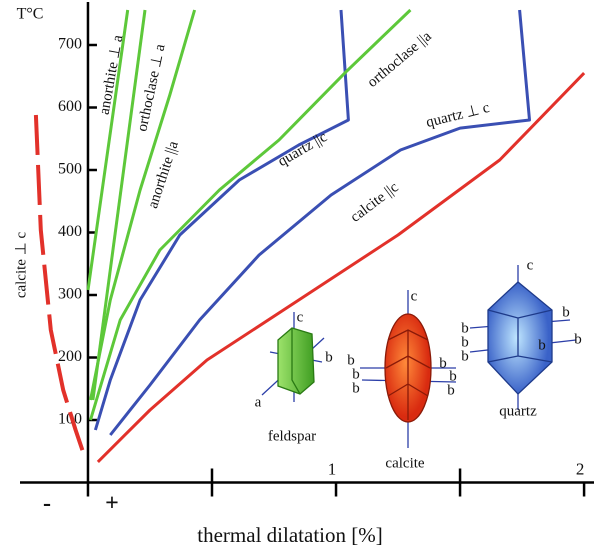 This screenshot has height=552, width=594. What do you see at coordinates (332, 468) in the screenshot?
I see `x-tick-label: 1` at bounding box center [332, 468].